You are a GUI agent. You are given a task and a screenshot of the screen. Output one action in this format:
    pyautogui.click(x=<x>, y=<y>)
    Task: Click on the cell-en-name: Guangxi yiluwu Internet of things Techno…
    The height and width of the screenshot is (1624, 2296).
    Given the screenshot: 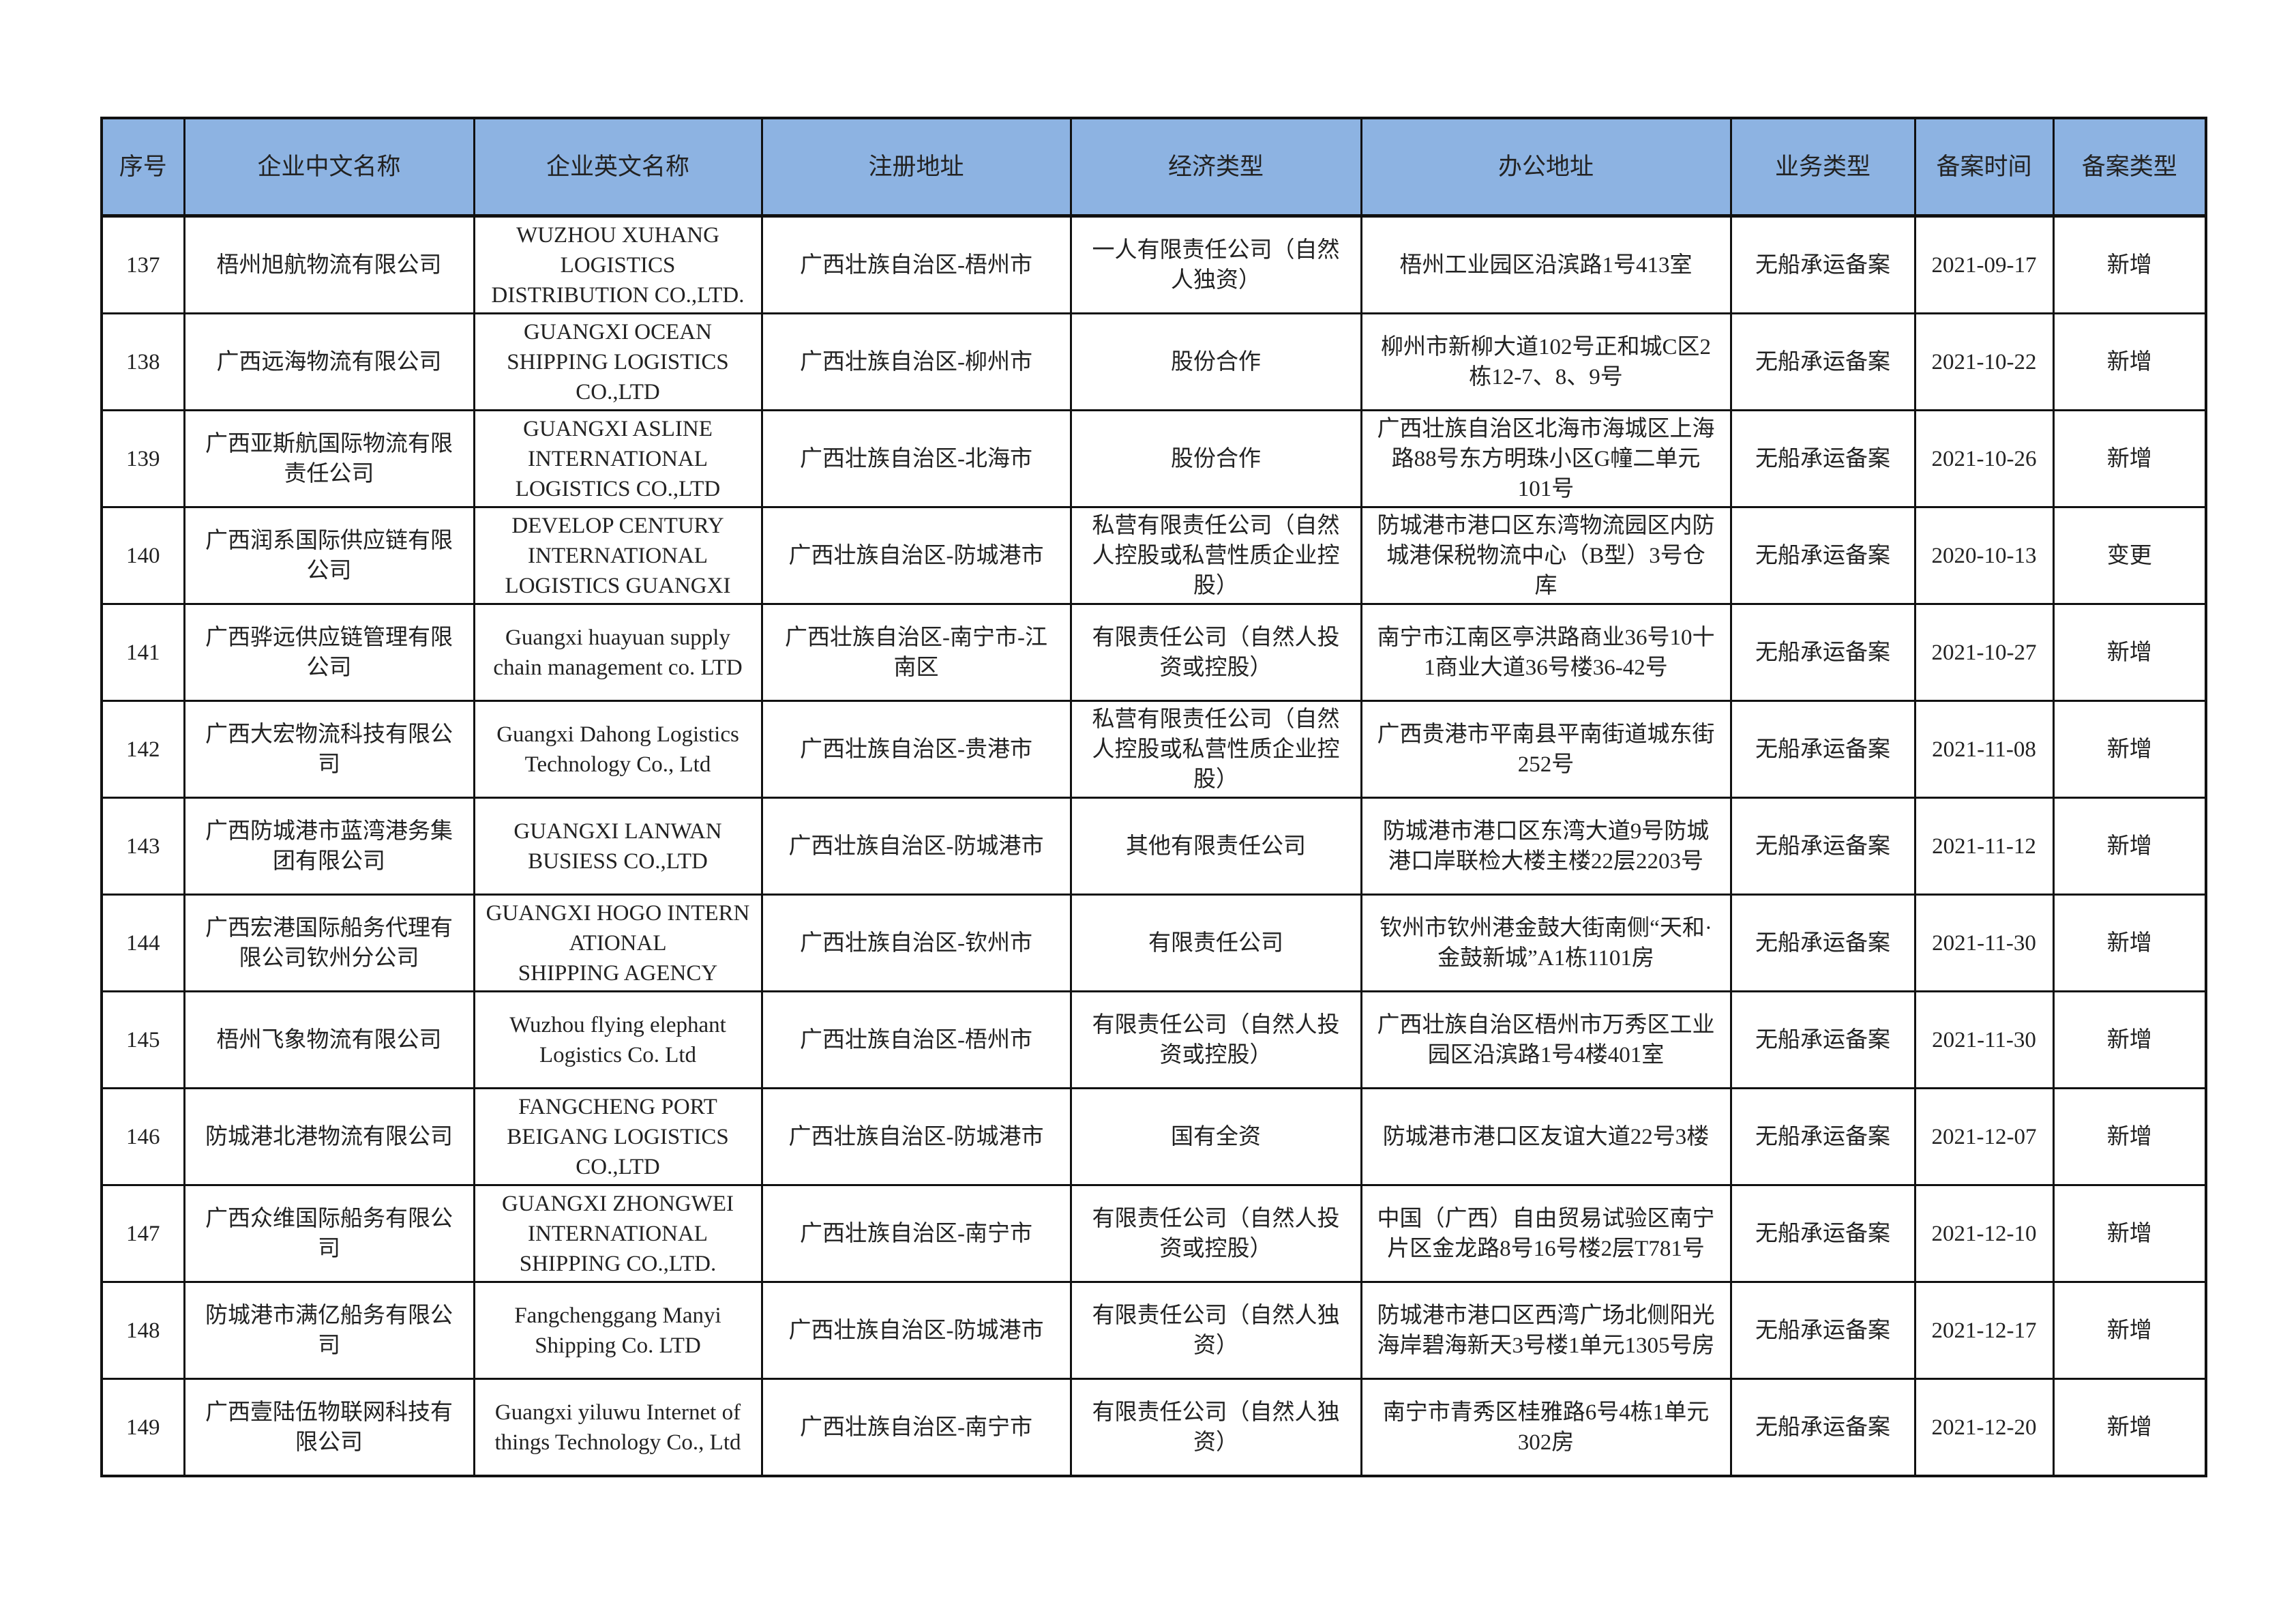 What is the action you would take?
    pyautogui.click(x=618, y=1427)
    